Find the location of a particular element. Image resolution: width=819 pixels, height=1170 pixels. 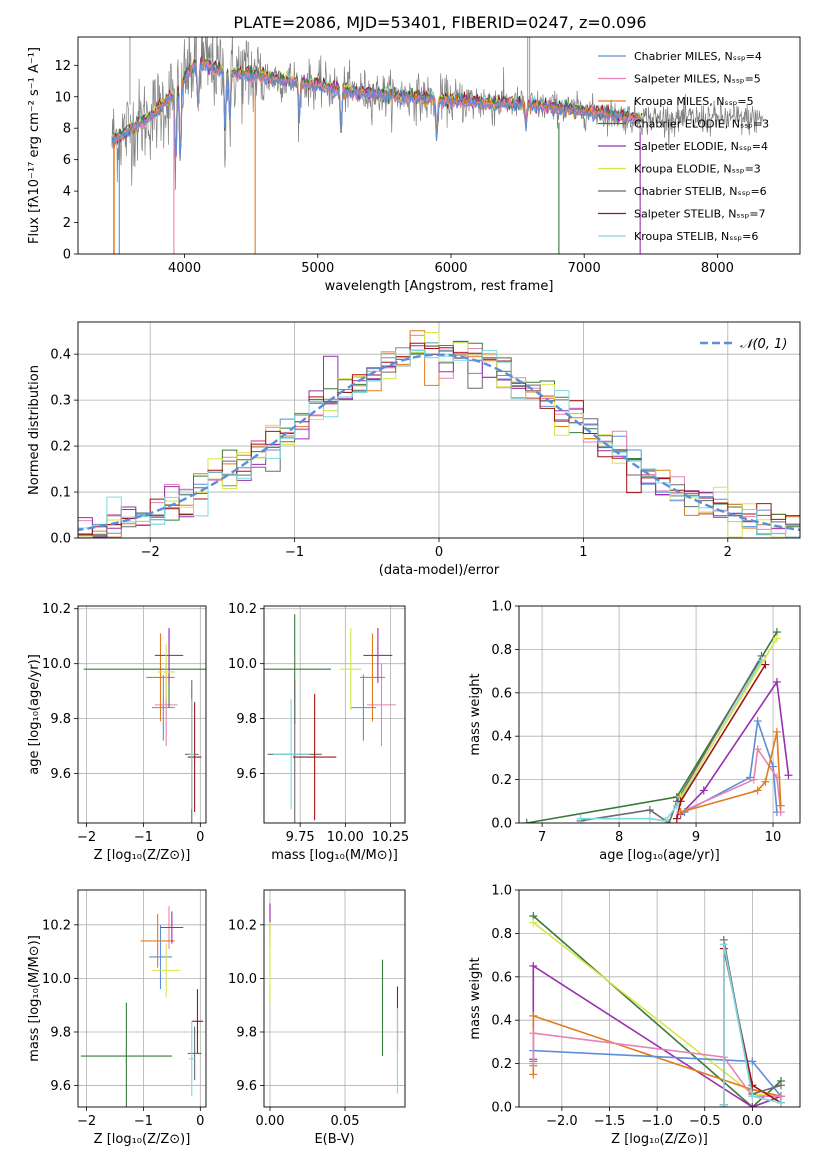

x-tick-label: 6000 is located at coordinates (450, 268).